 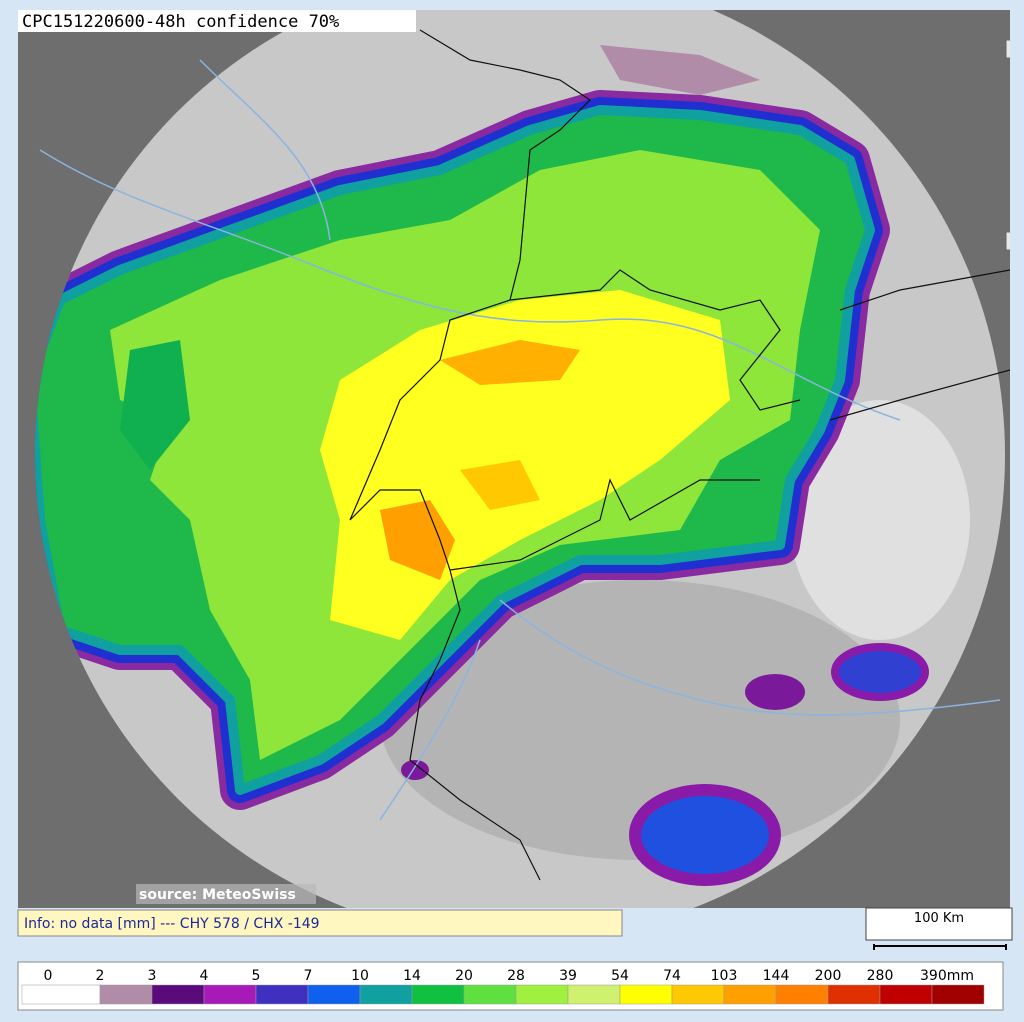 What do you see at coordinates (516, 976) in the screenshot?
I see `legend-label: 28` at bounding box center [516, 976].